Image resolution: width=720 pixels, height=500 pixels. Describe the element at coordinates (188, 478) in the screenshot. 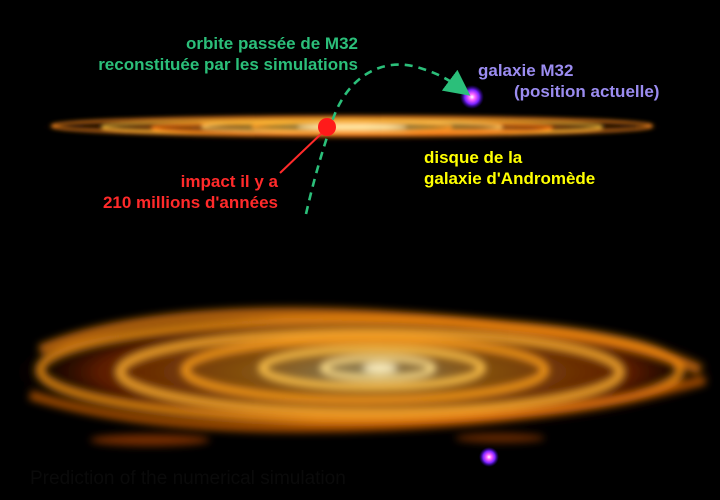

I see `figure-caption: Prediction of the numerical simulation` at that location.